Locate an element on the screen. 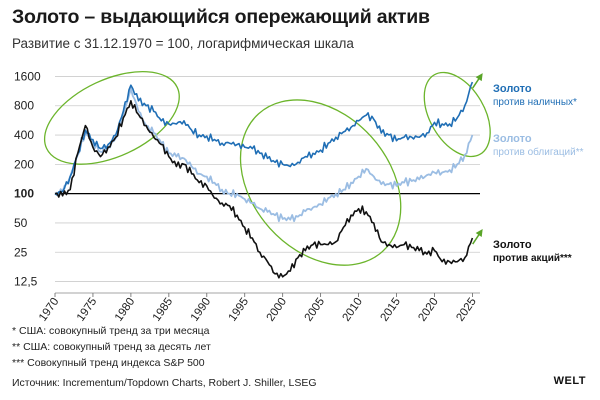 The width and height of the screenshot is (600, 400). y-tick-label: 1600 is located at coordinates (27, 76).